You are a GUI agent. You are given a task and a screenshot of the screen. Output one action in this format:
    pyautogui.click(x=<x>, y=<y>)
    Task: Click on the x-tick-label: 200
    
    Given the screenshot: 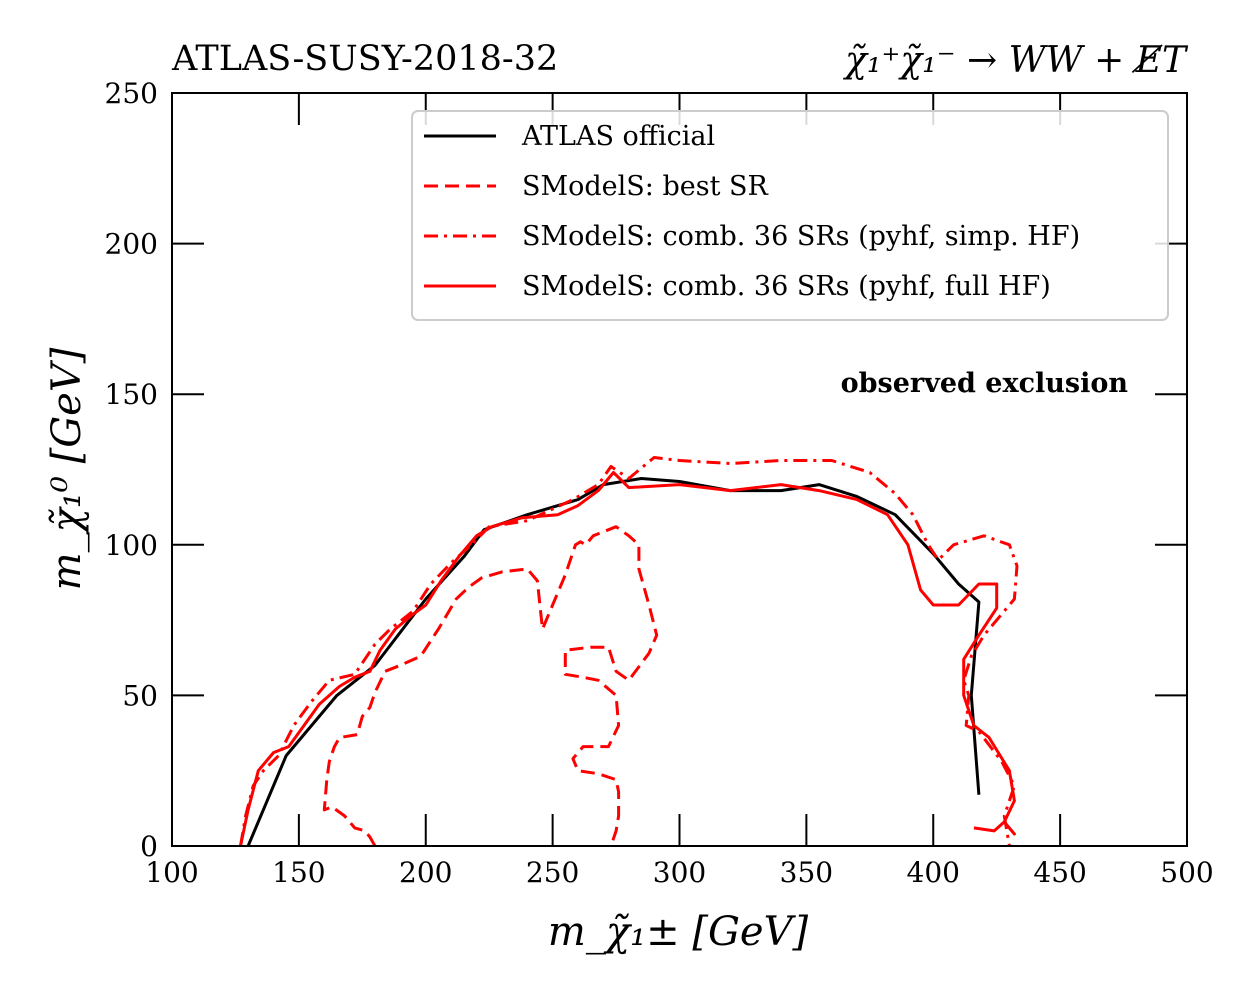 What is the action you would take?
    pyautogui.click(x=425, y=872)
    